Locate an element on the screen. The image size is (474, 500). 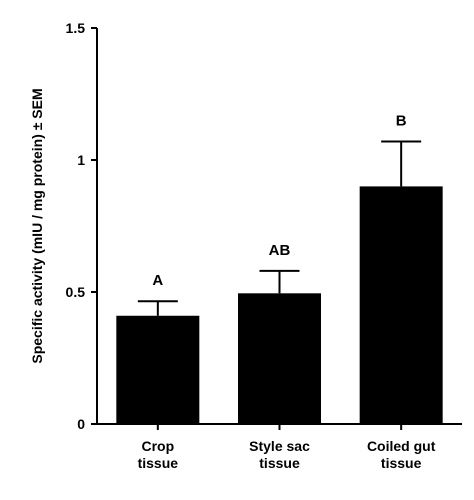
significance-letter: A is located at coordinates (157, 280).